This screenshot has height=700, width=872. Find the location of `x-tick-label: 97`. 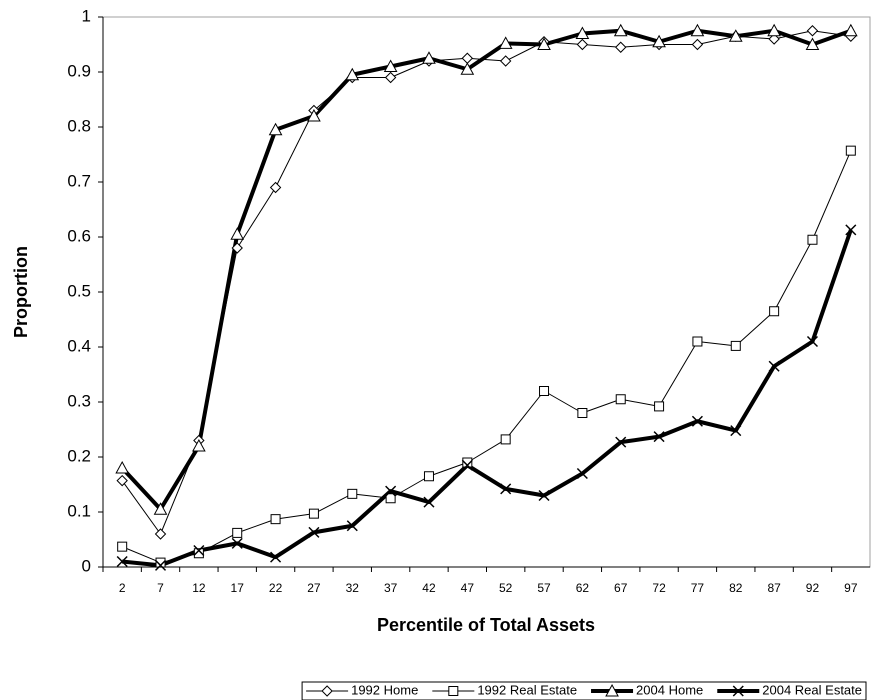

x-tick-label: 97 is located at coordinates (851, 588).